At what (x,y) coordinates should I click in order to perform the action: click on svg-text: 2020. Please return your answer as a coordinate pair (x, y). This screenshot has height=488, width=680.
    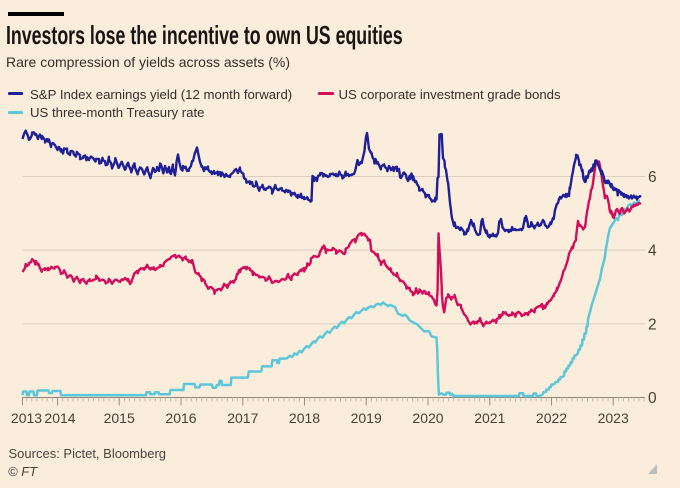
    Looking at the image, I should click on (427, 418).